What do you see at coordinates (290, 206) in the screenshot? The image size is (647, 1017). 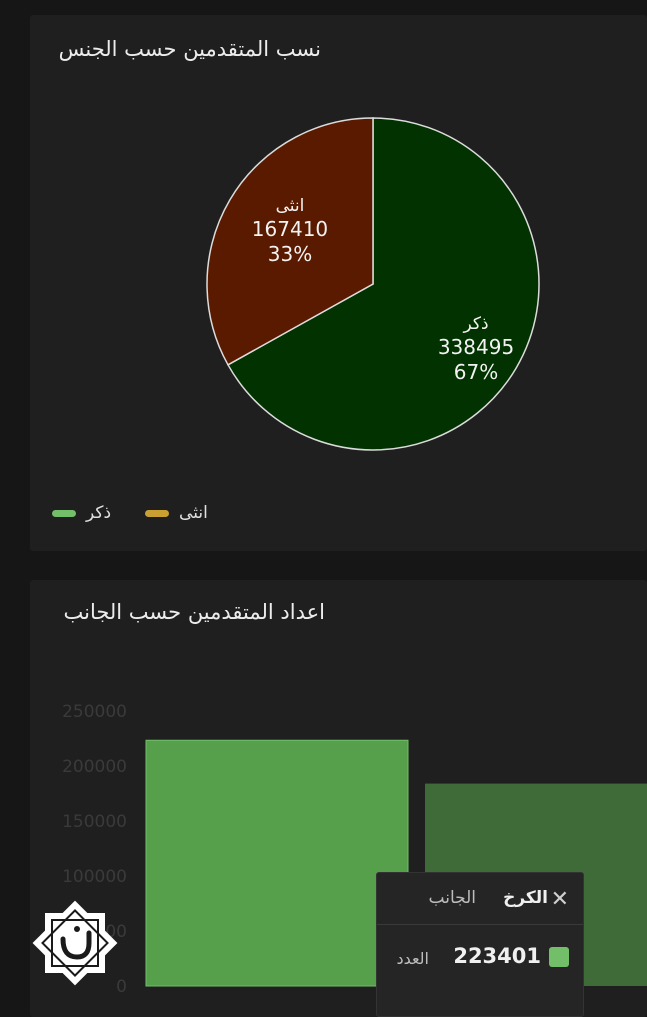 I see `pie-label-1-0: انثى` at bounding box center [290, 206].